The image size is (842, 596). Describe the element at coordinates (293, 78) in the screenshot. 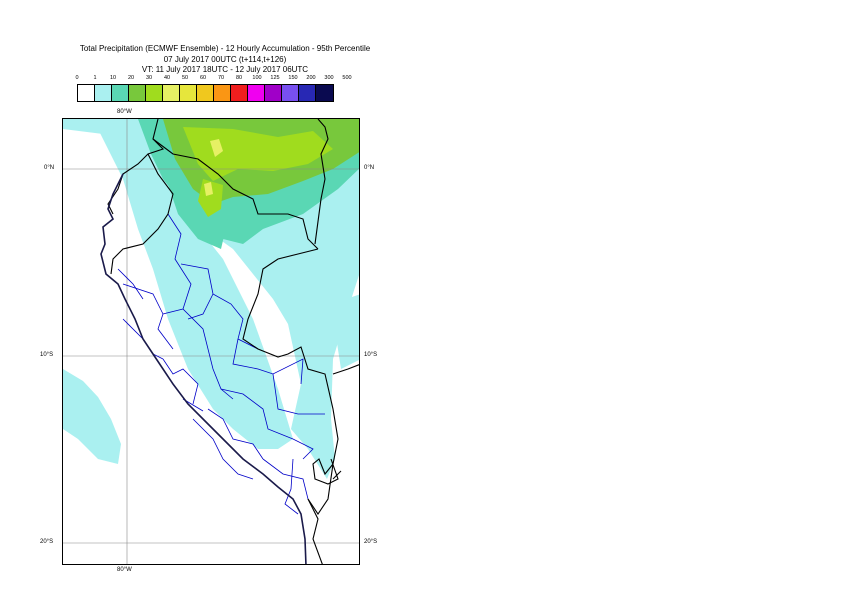

I see `legend-label: 150` at that location.